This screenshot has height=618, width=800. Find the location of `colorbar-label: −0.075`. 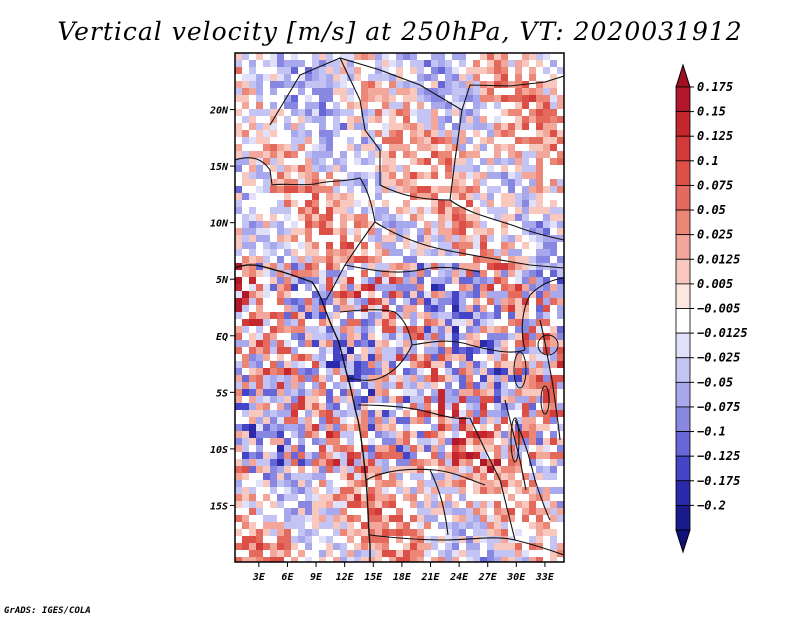

colorbar-label: −0.075 is located at coordinates (718, 407).